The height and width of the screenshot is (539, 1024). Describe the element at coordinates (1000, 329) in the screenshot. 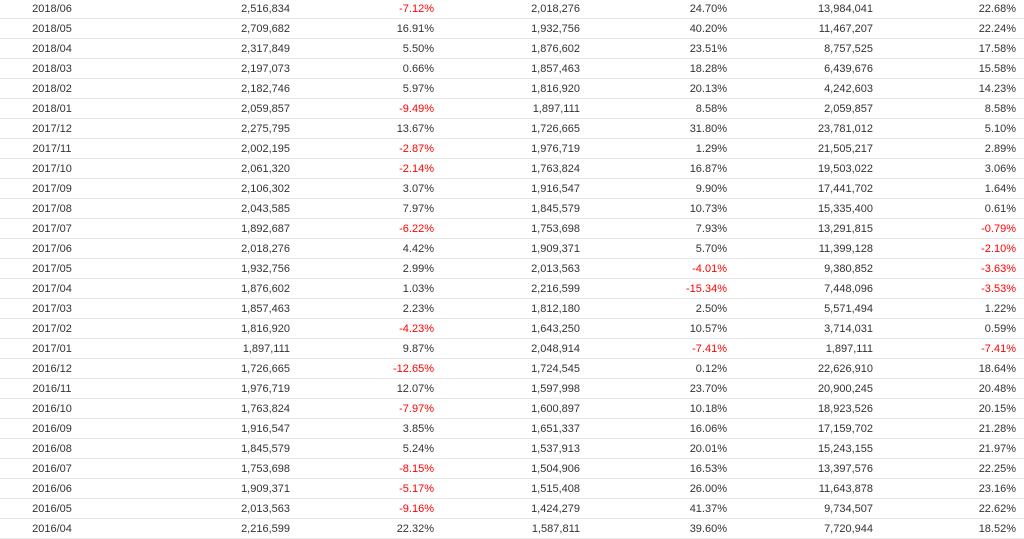

I see `cumulative-change-cell: 0.59%` at that location.